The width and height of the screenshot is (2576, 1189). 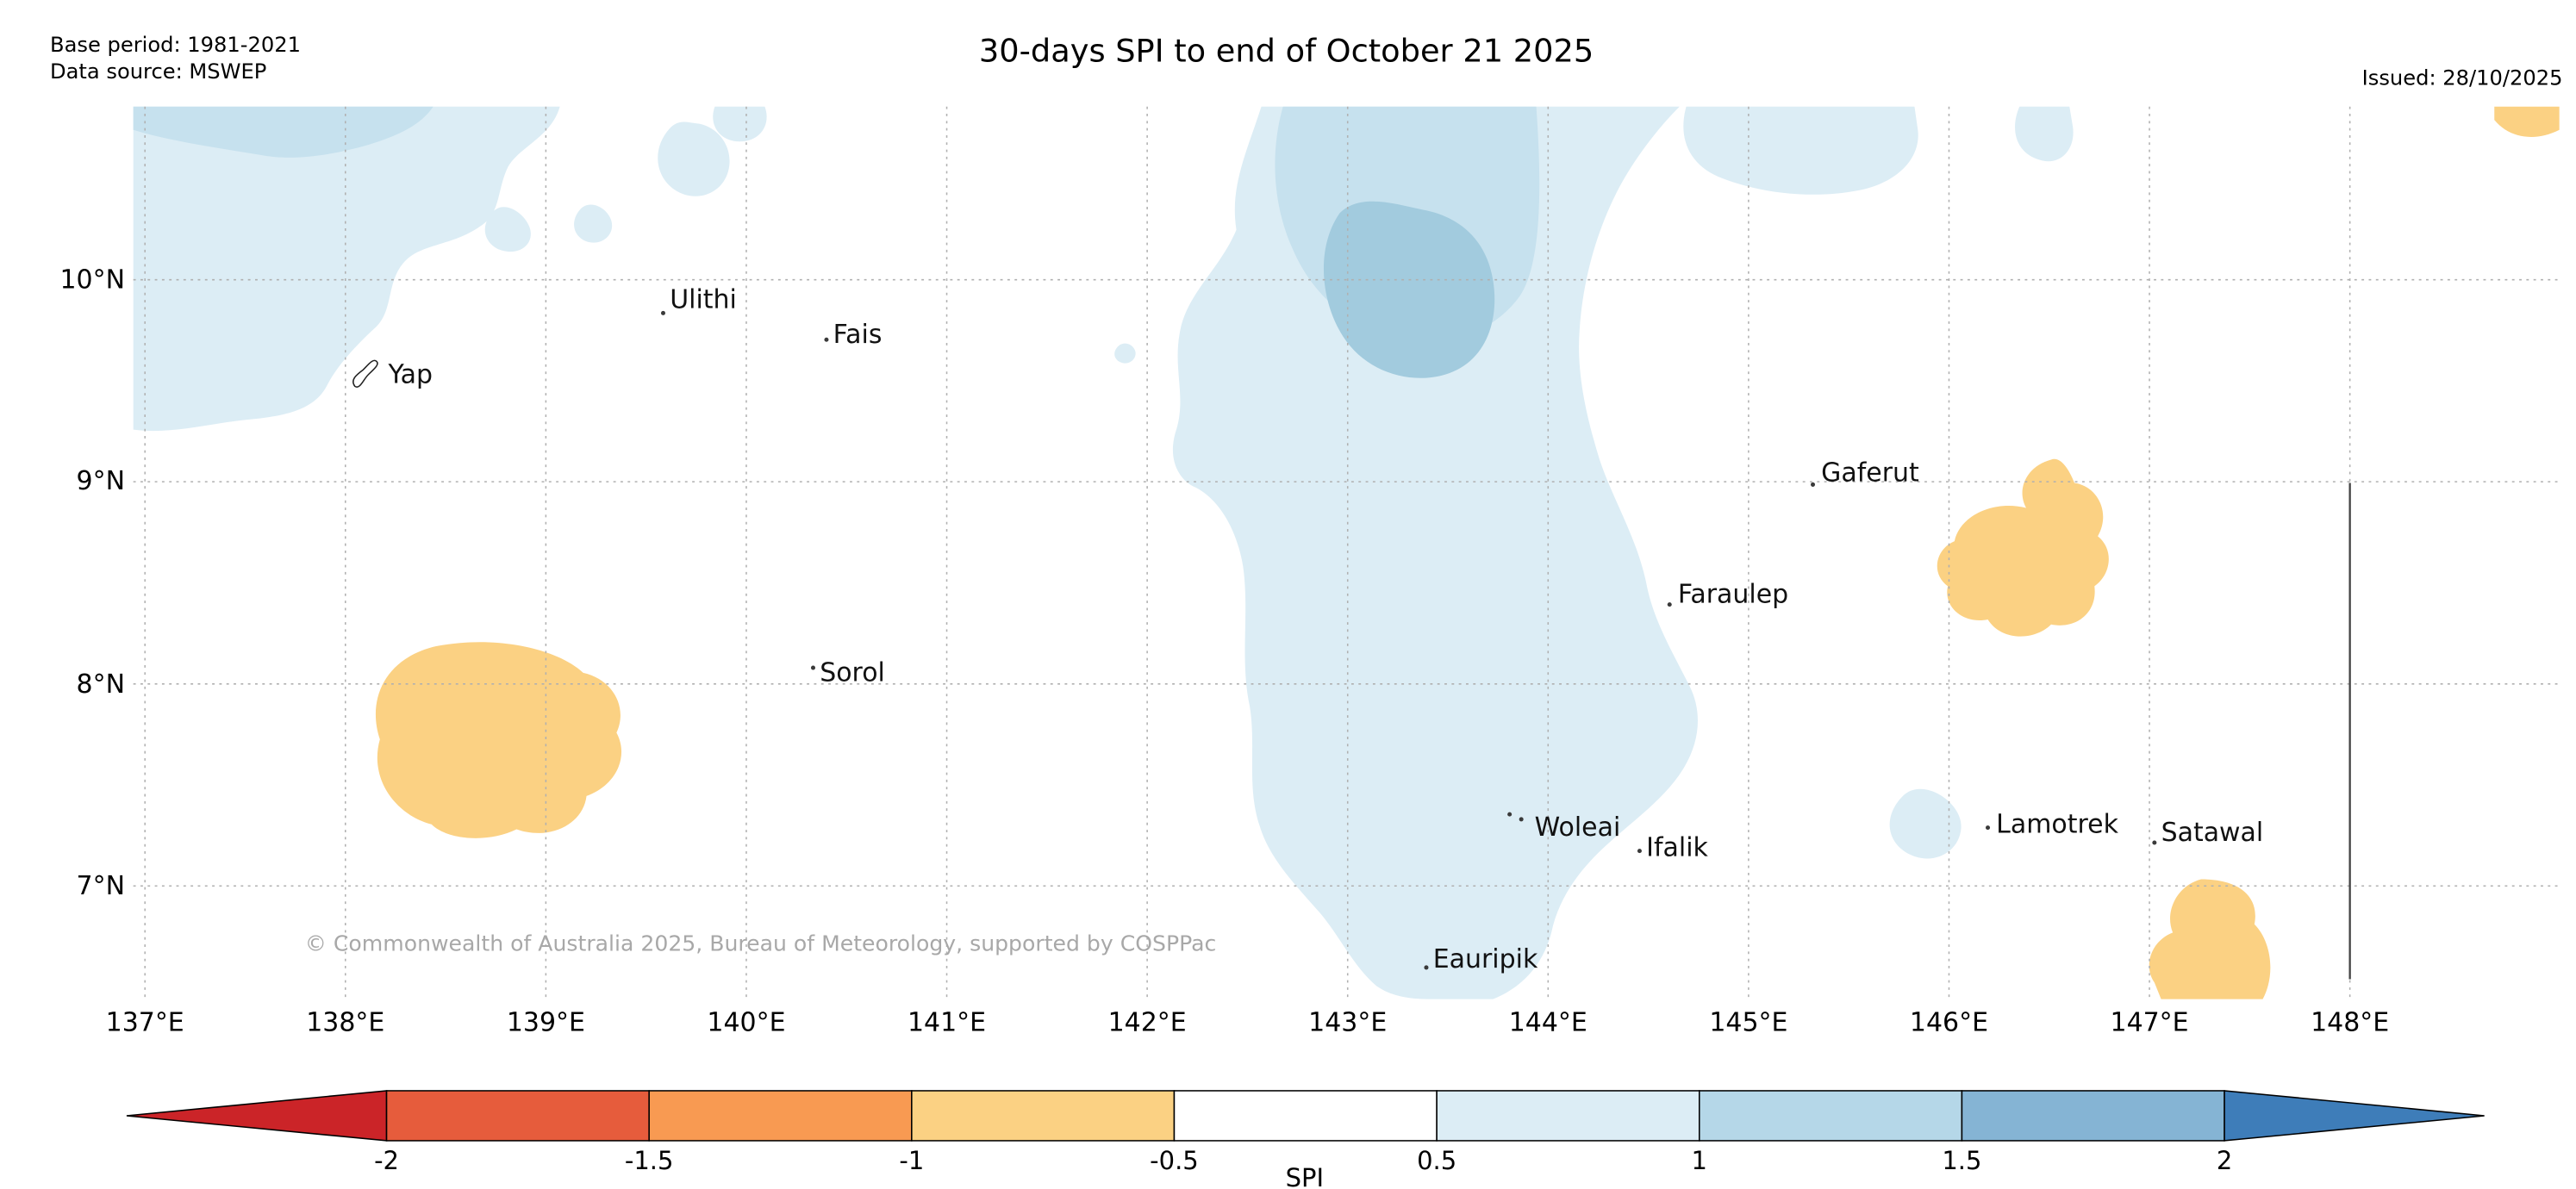 I want to click on lon-tick-145e: 145°E, so click(x=1748, y=1022).